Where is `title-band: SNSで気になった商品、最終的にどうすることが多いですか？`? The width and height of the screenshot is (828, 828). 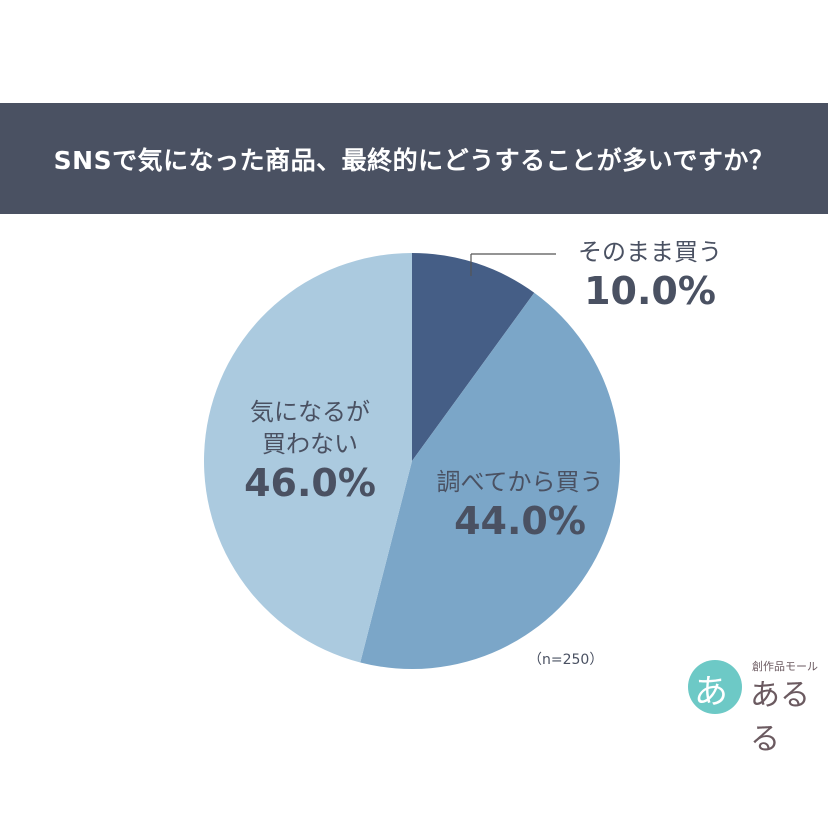
title-band: SNSで気になった商品、最終的にどうすることが多いですか？ is located at coordinates (414, 158).